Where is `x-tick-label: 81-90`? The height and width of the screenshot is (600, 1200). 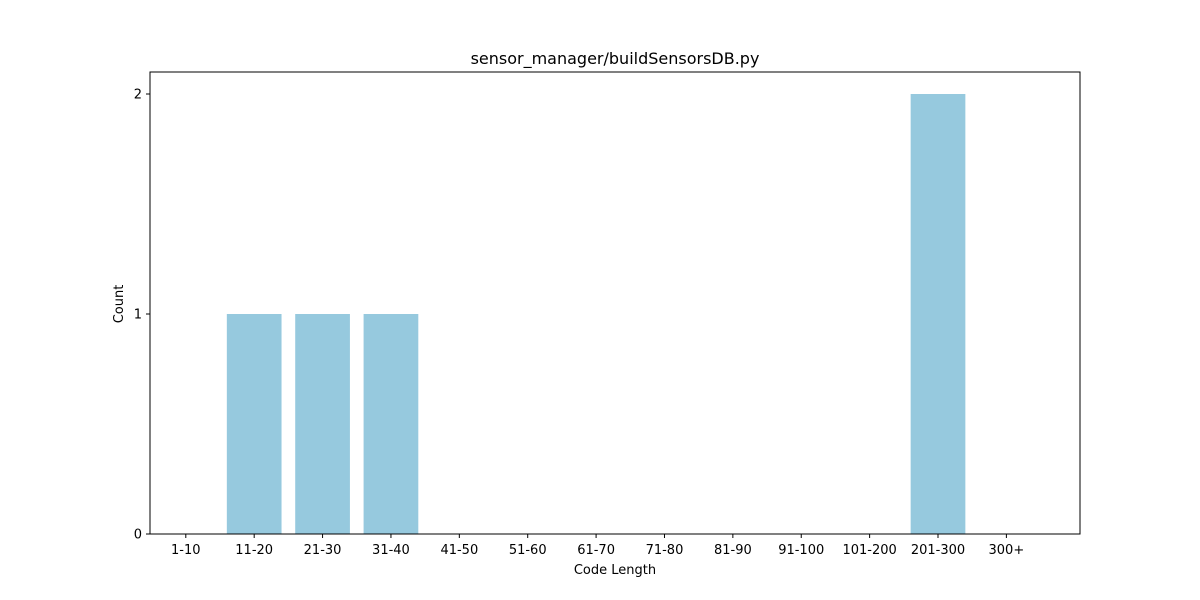 x-tick-label: 81-90 is located at coordinates (733, 550).